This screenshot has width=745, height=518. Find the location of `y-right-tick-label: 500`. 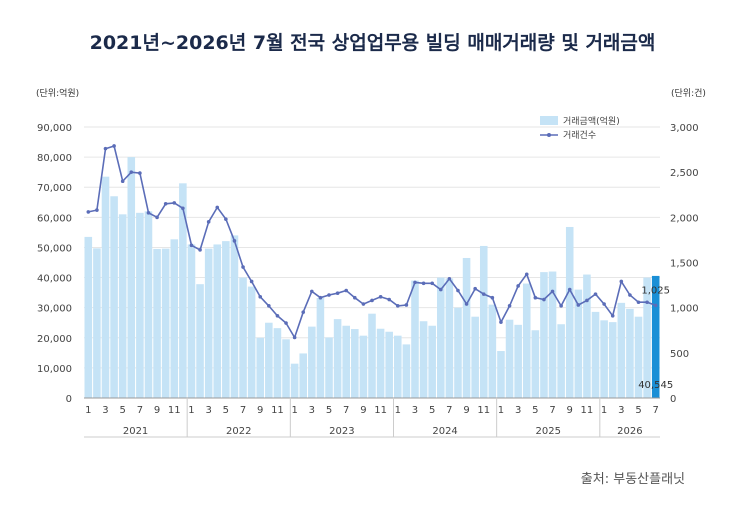

y-right-tick-label: 500 is located at coordinates (679, 354).